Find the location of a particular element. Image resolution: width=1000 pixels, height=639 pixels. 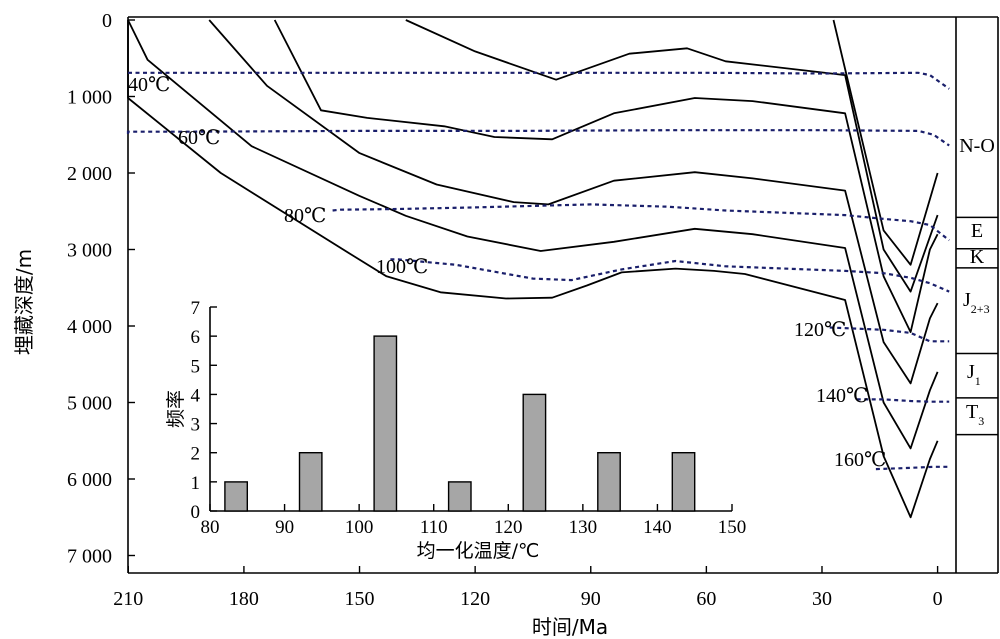

main-x-tick-label: 30 is located at coordinates (822, 599).